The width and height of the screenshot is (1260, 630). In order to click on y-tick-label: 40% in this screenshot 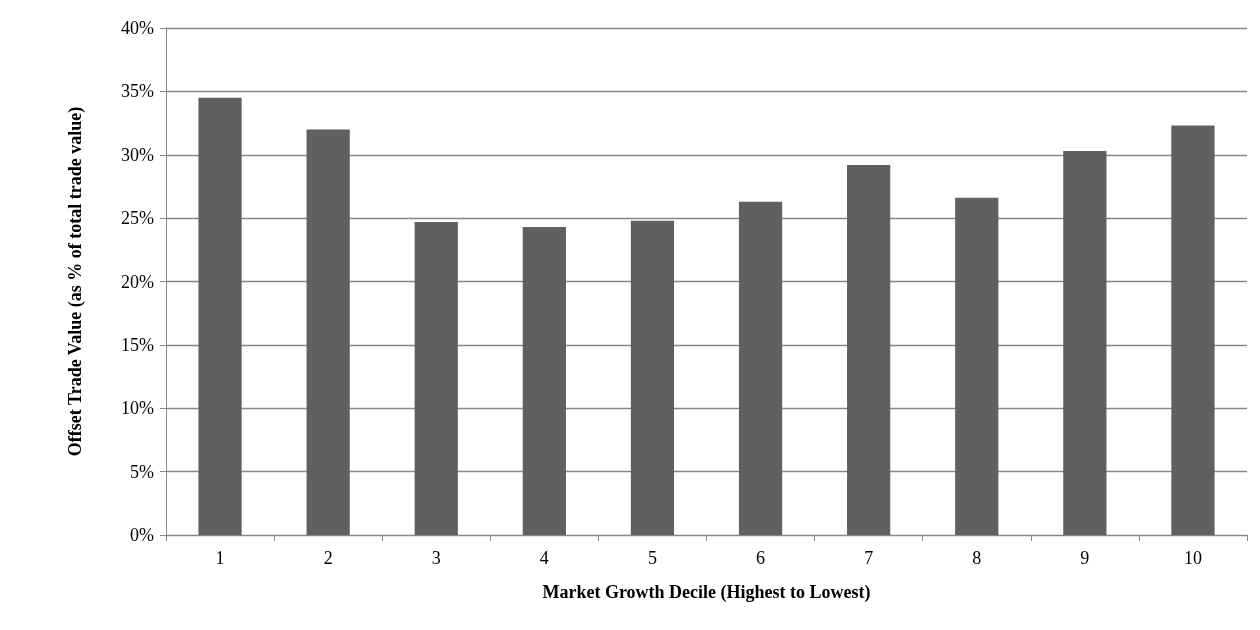, I will do `click(137, 28)`.